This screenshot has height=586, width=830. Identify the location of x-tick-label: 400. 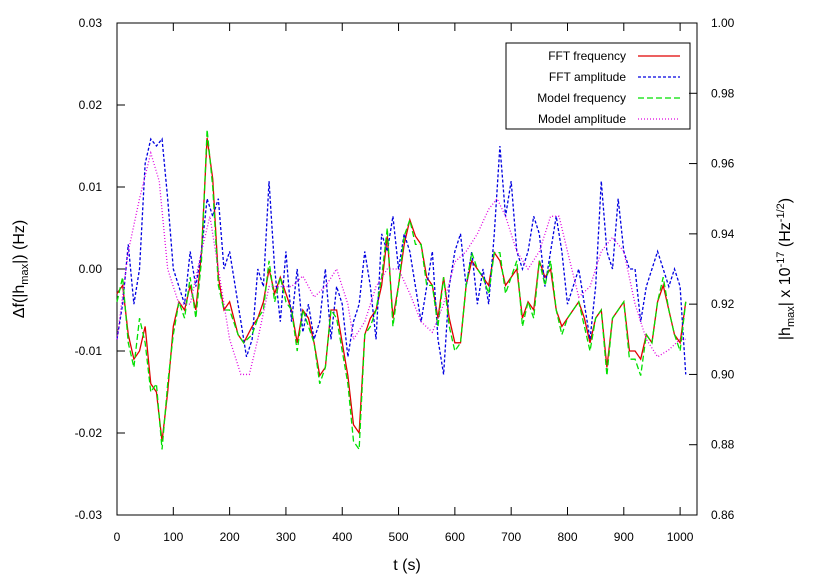
(342, 537).